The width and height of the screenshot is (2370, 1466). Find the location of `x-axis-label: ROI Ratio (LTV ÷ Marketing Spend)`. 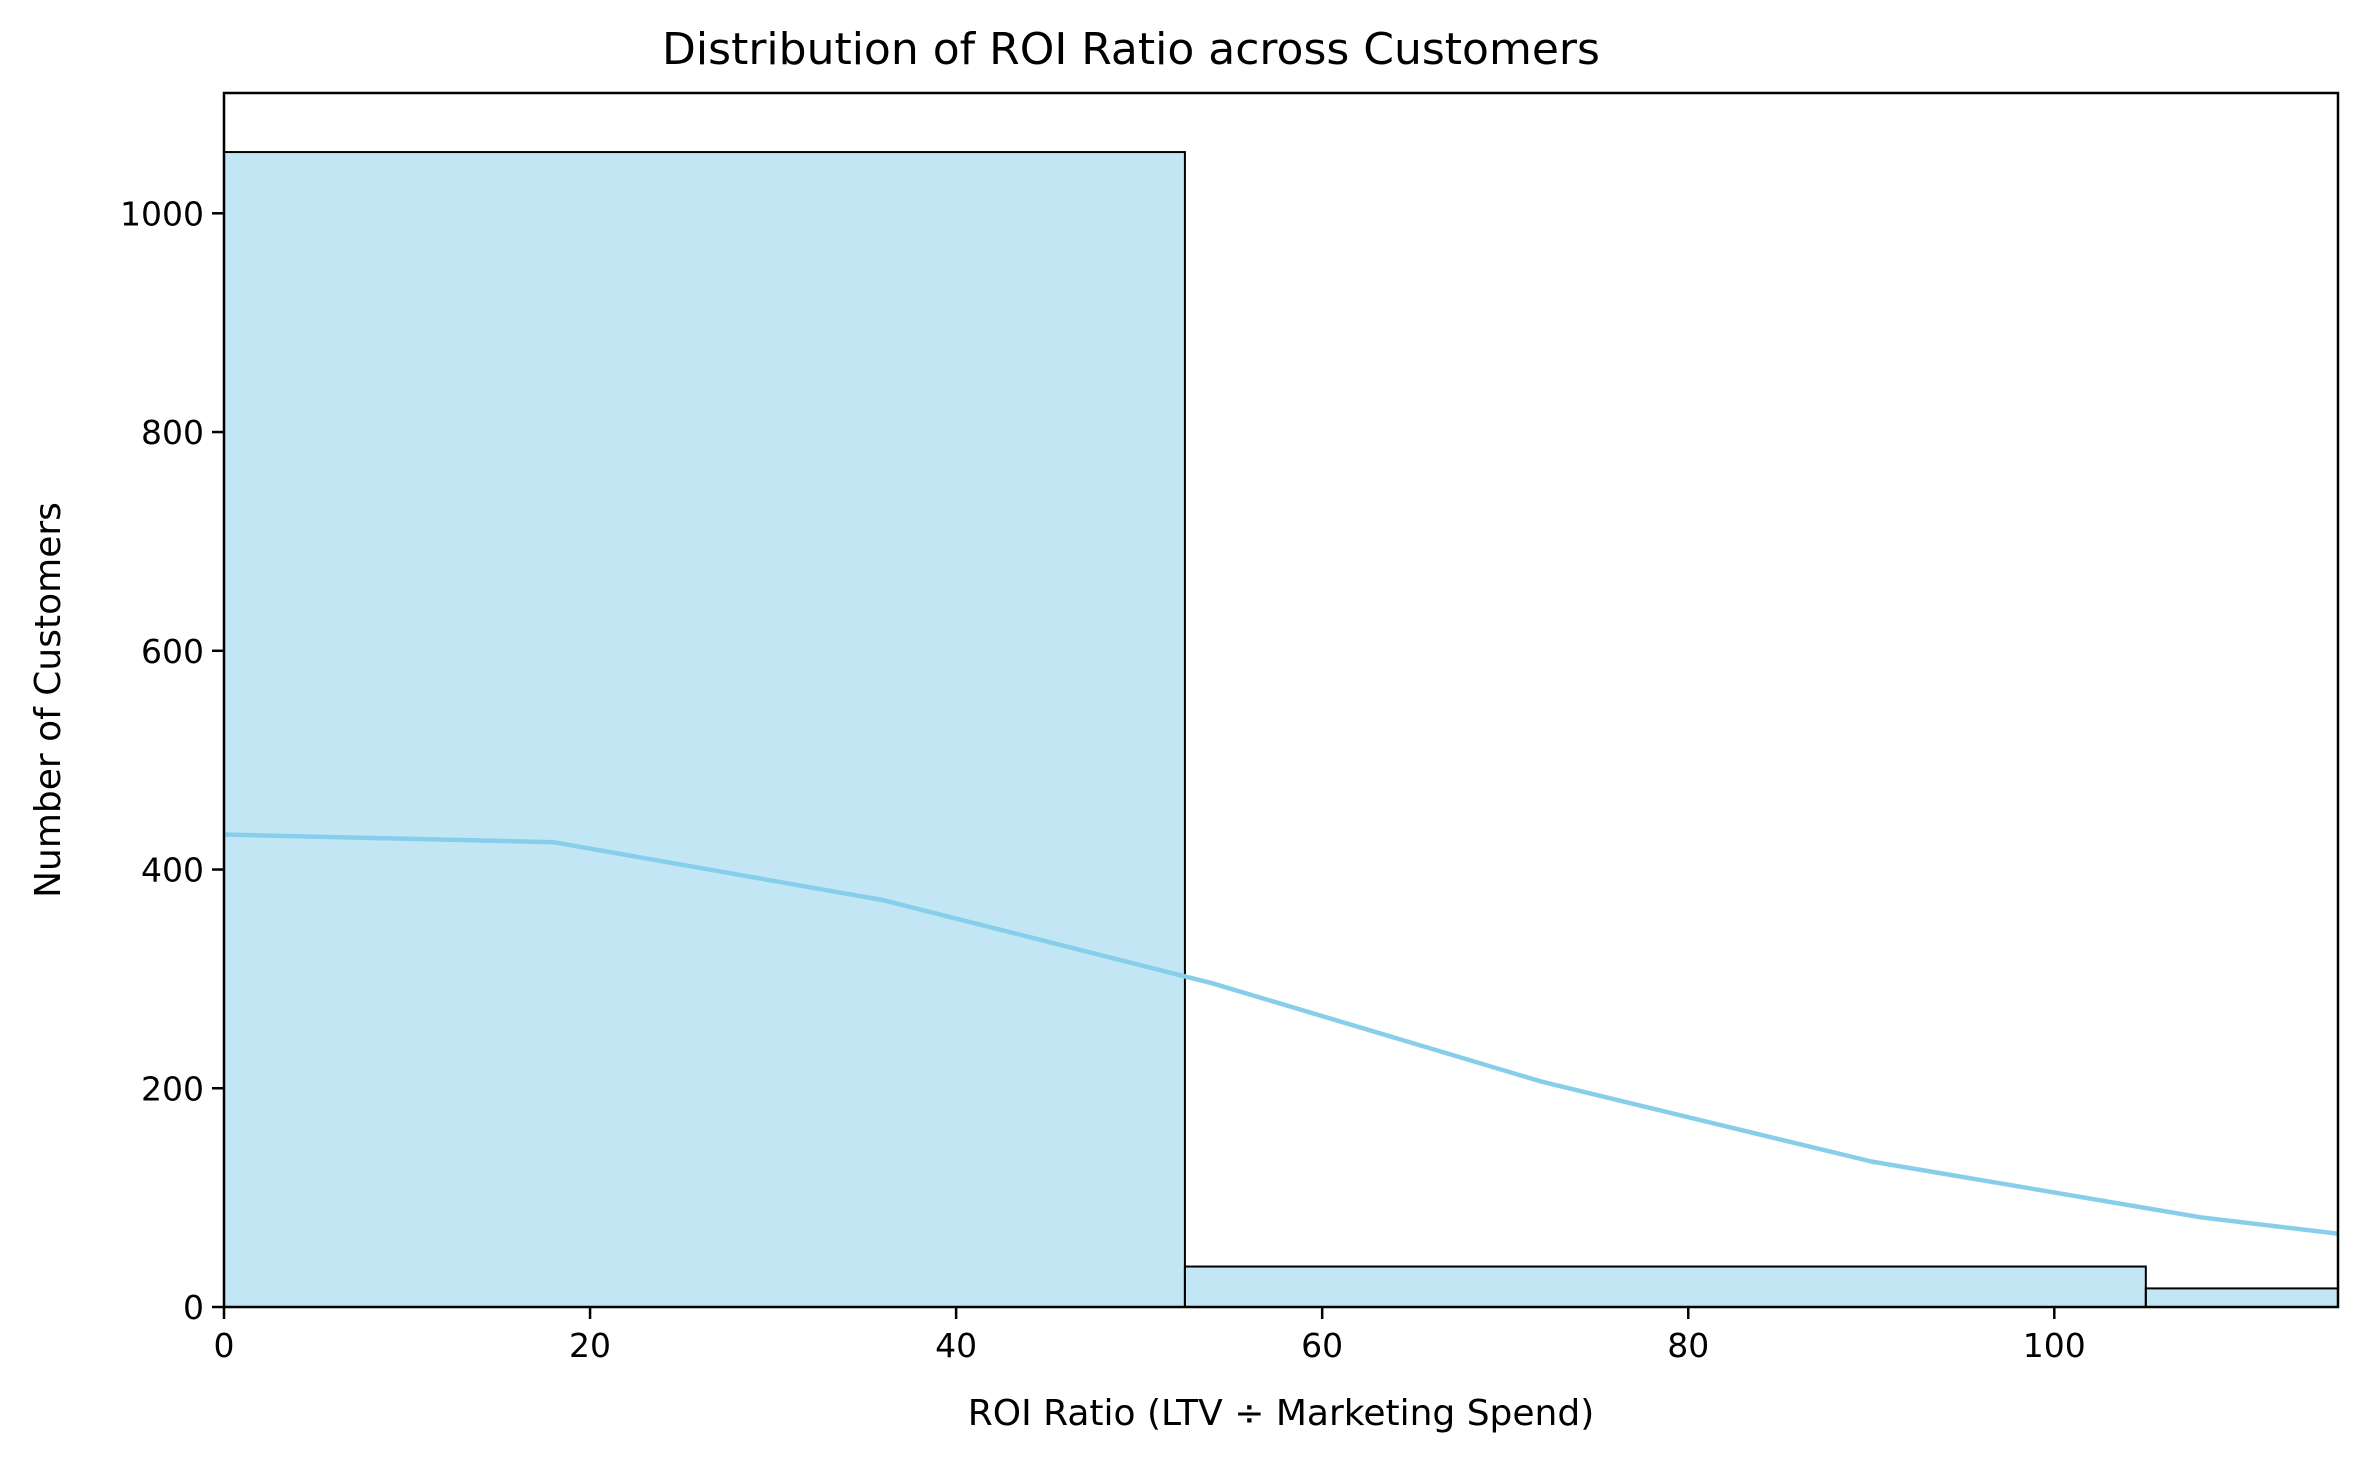

x-axis-label: ROI Ratio (LTV ÷ Marketing Spend) is located at coordinates (1281, 1413).